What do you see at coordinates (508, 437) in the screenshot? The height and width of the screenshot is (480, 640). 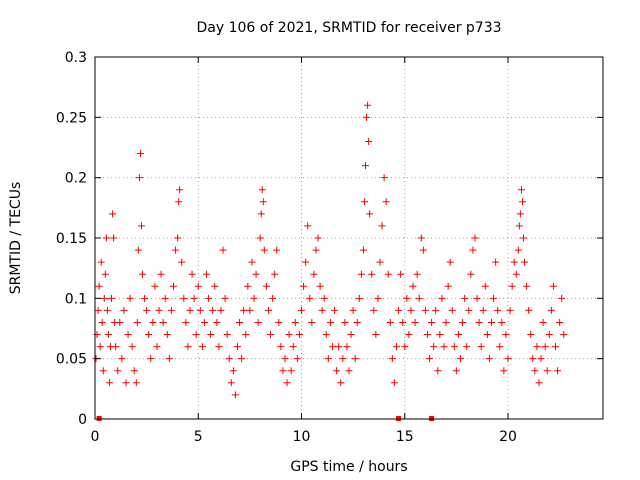 I see `x-tick-label: 20` at bounding box center [508, 437].